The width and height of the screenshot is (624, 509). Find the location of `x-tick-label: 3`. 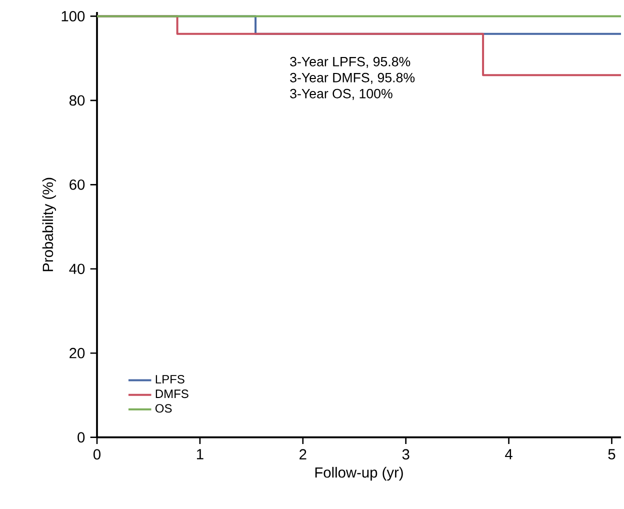

x-tick-label: 3 is located at coordinates (406, 454).